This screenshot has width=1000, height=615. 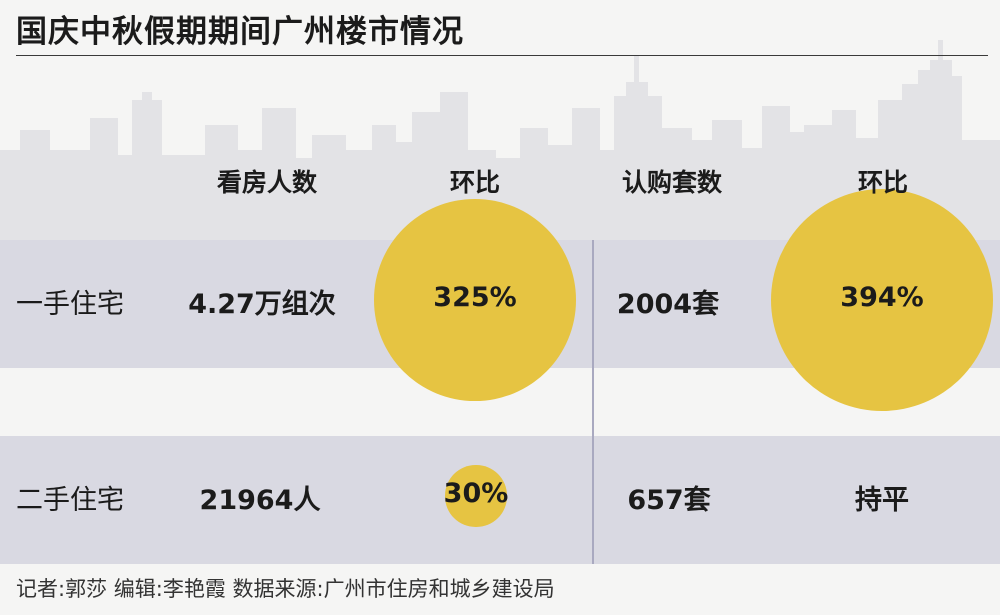 What do you see at coordinates (262, 304) in the screenshot?
I see `cell-new-viewings: 4.27万组次` at bounding box center [262, 304].